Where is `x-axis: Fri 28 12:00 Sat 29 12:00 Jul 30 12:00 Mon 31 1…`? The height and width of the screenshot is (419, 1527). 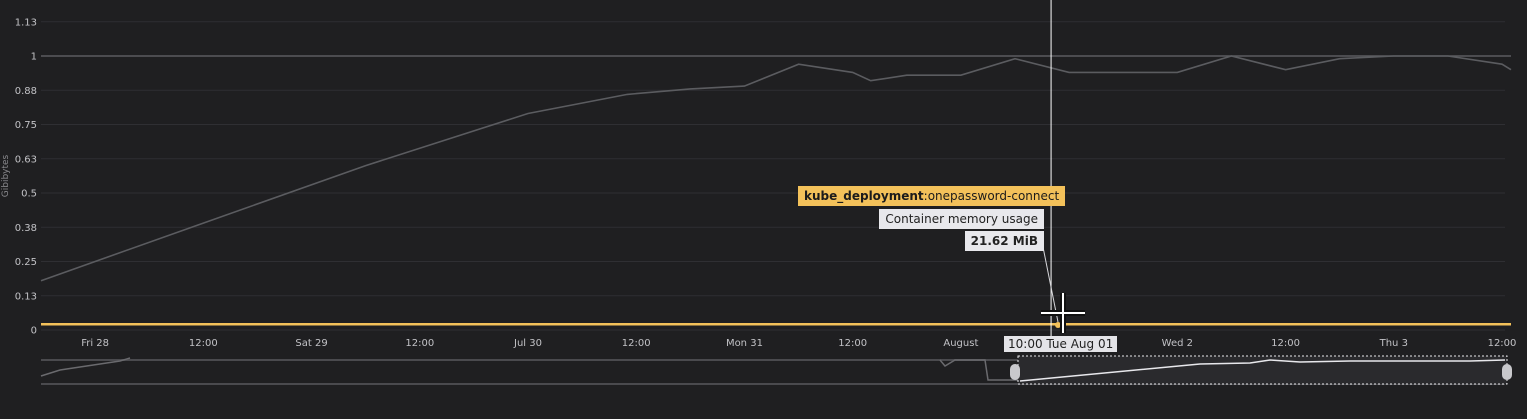
x-axis: Fri 28 12:00 Sat 29 12:00 Jul 30 12:00 Mon 31 1… is located at coordinates (798, 343).